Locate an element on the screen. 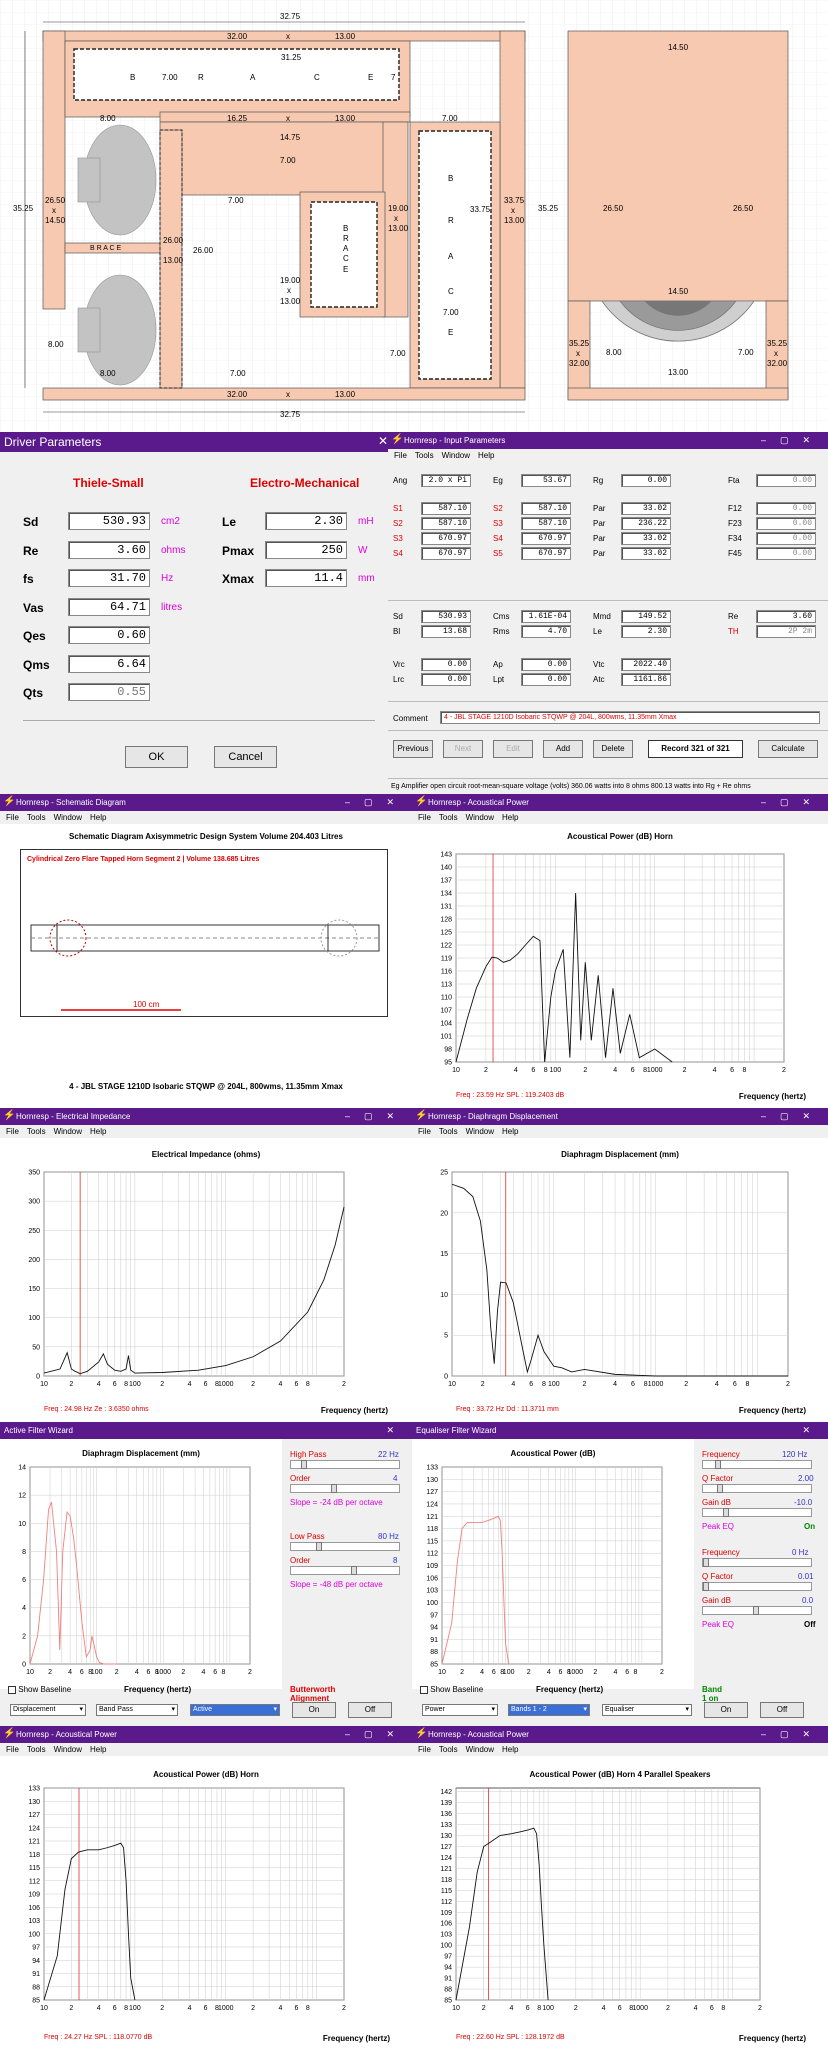 This screenshot has width=828, height=2048. param-field: 31.70 is located at coordinates (109, 578).